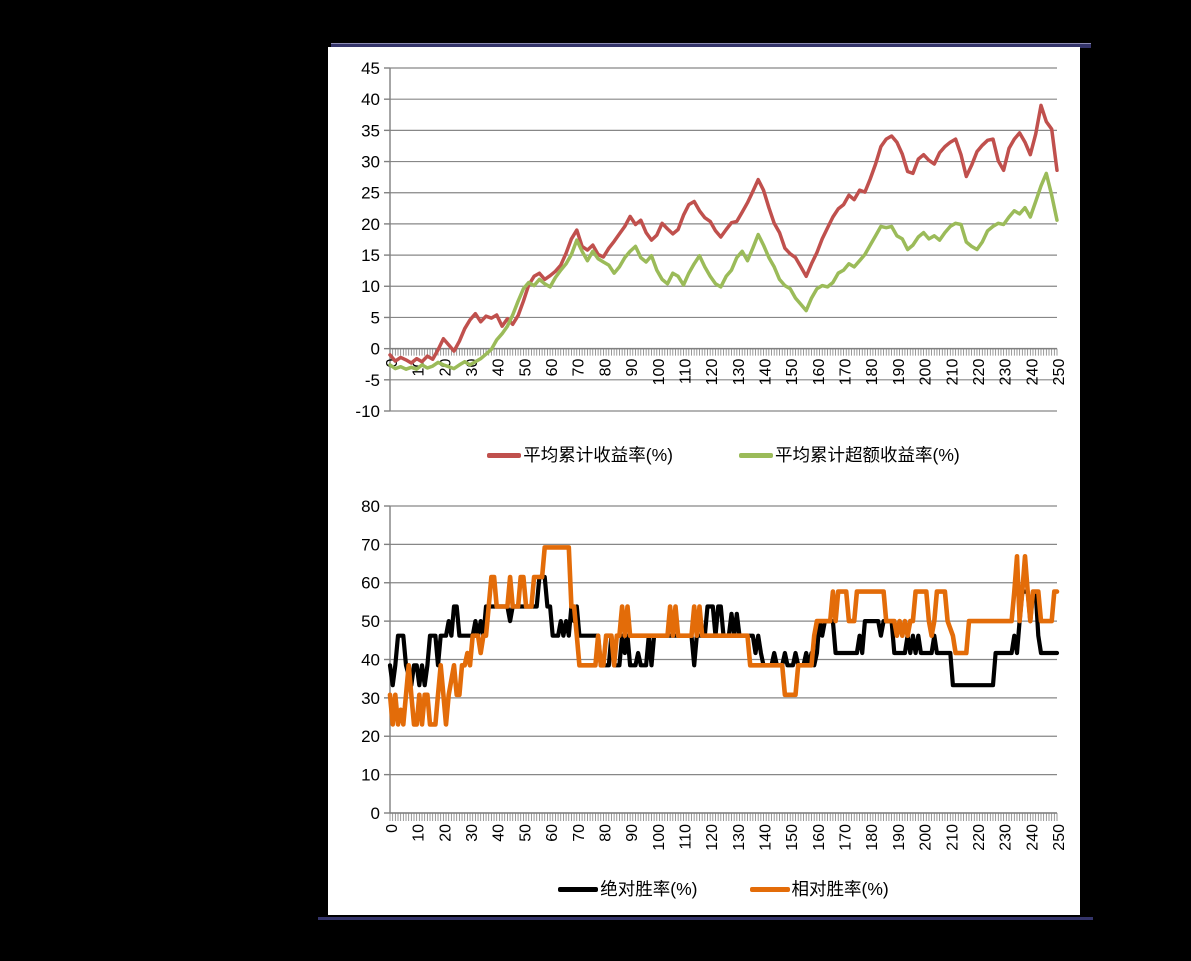 The image size is (1191, 961). What do you see at coordinates (370, 583) in the screenshot?
I see `y-tick-label: 60` at bounding box center [370, 583].